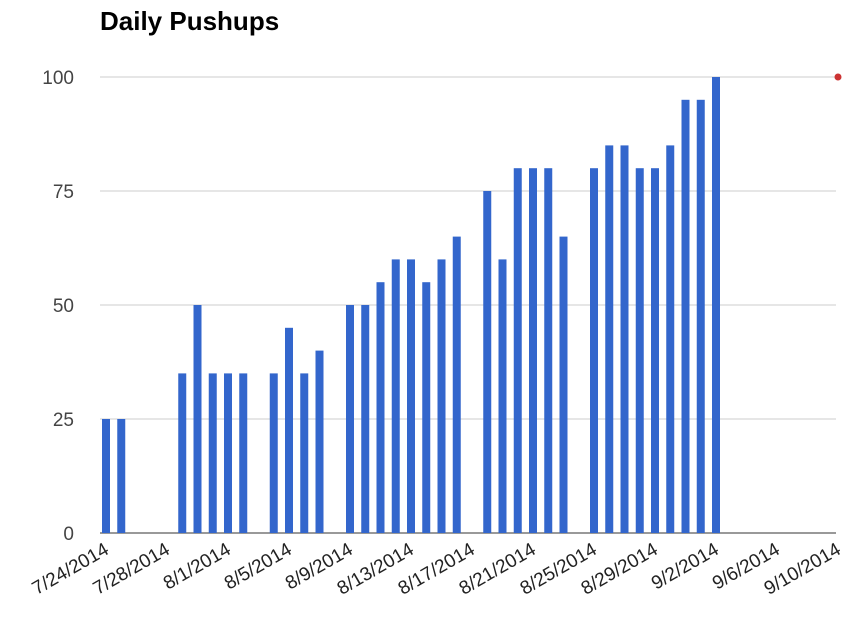 The image size is (864, 636). I want to click on x-tick-label: 8/1/2014, so click(197, 566).